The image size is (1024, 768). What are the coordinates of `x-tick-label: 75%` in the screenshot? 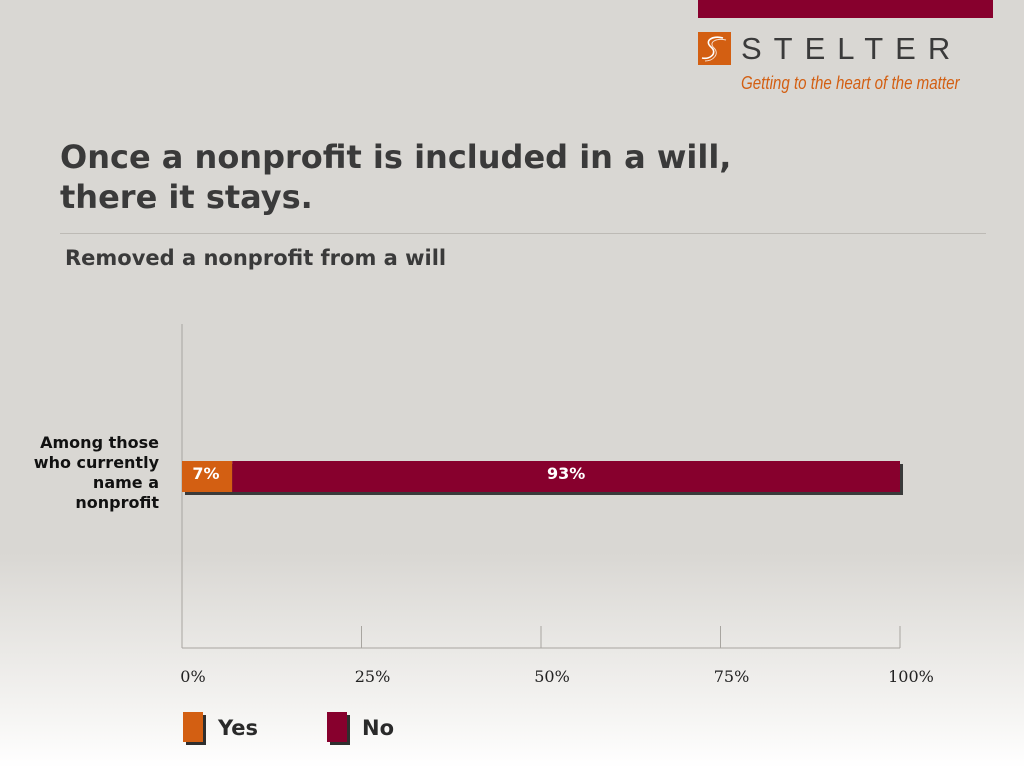 It's located at (732, 676).